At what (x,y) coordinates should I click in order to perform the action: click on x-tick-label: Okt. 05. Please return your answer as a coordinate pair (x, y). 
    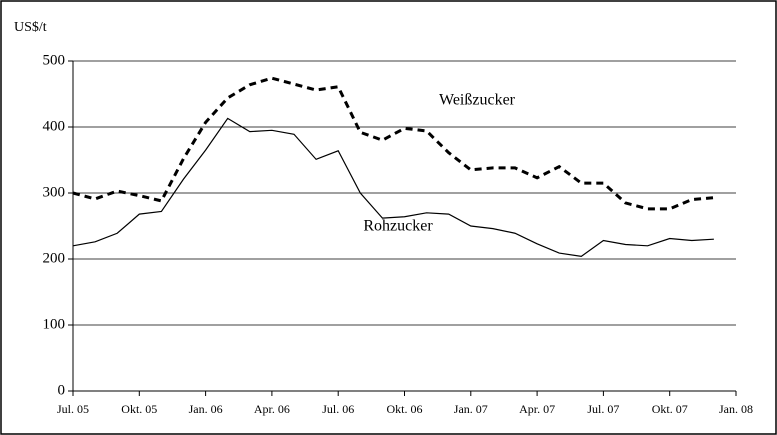
    Looking at the image, I should click on (139, 409).